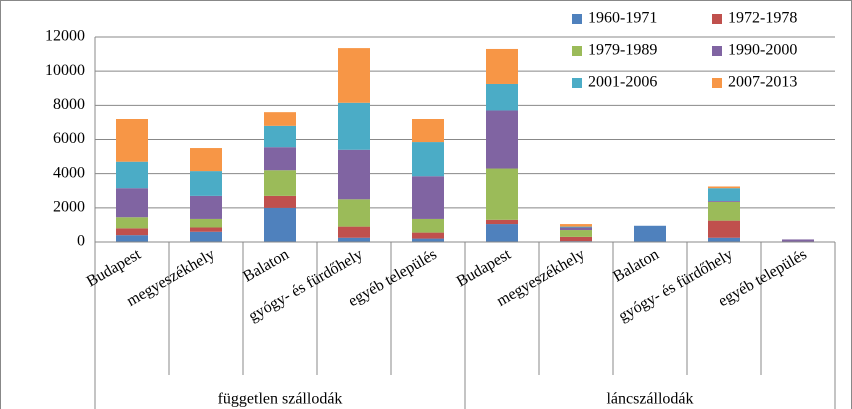 Image resolution: width=852 pixels, height=409 pixels. Describe the element at coordinates (65, 70) in the screenshot. I see `y-tick-label: 10000` at that location.